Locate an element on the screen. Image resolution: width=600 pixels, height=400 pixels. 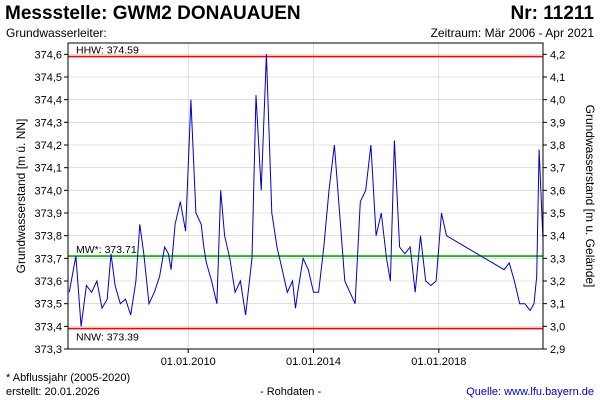
y-tick-label-right: 4,0 is located at coordinates (557, 101).